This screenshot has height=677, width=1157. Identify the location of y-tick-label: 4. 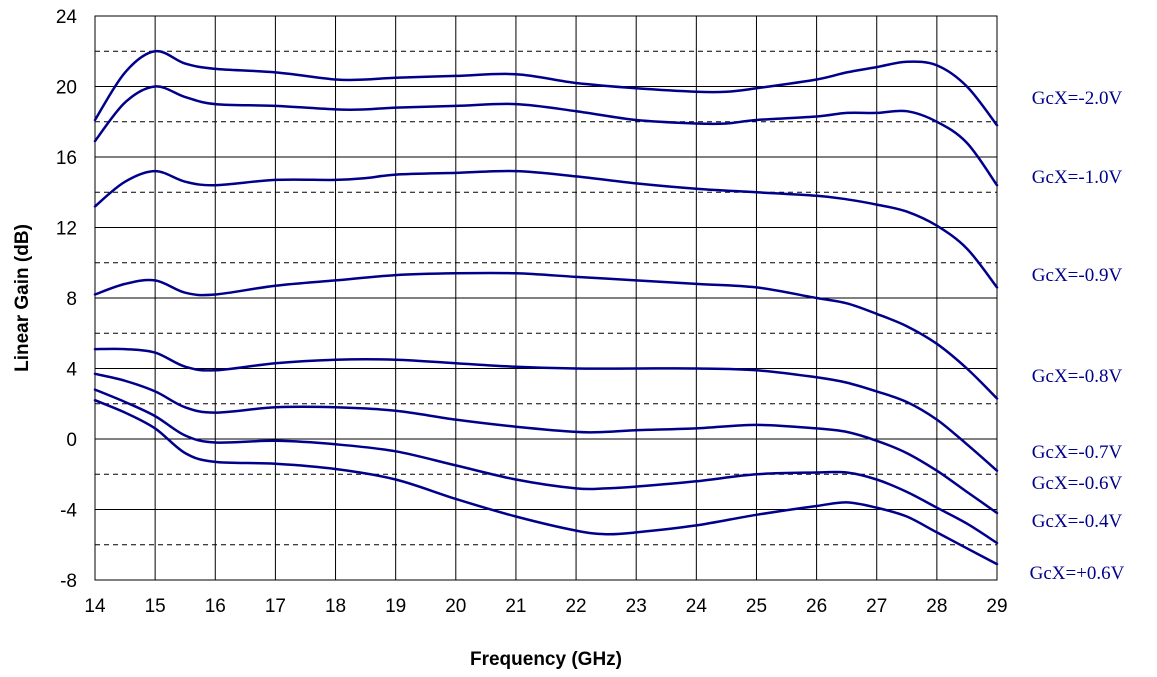
(71, 370).